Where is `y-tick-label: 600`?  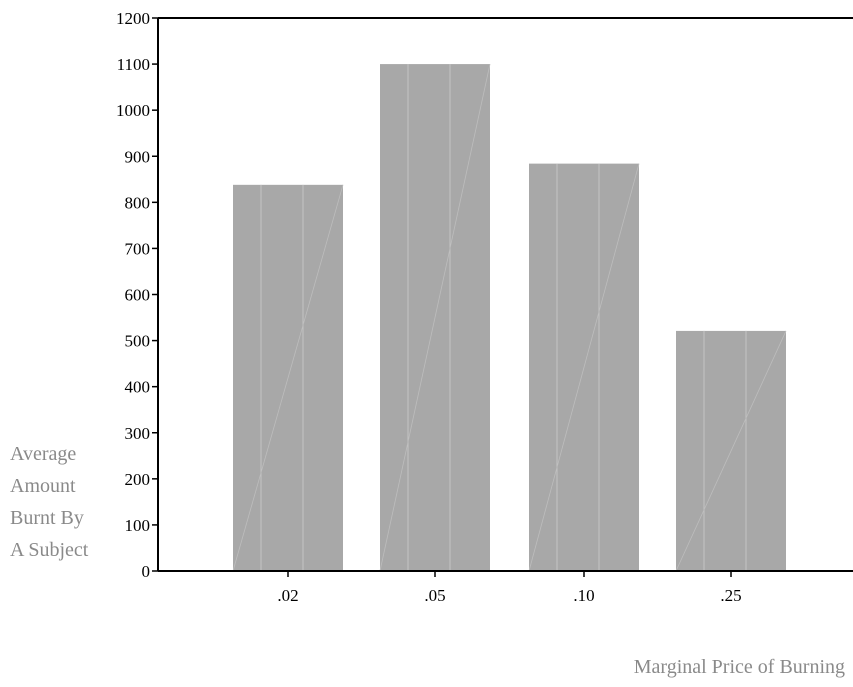 y-tick-label: 600 is located at coordinates (138, 295).